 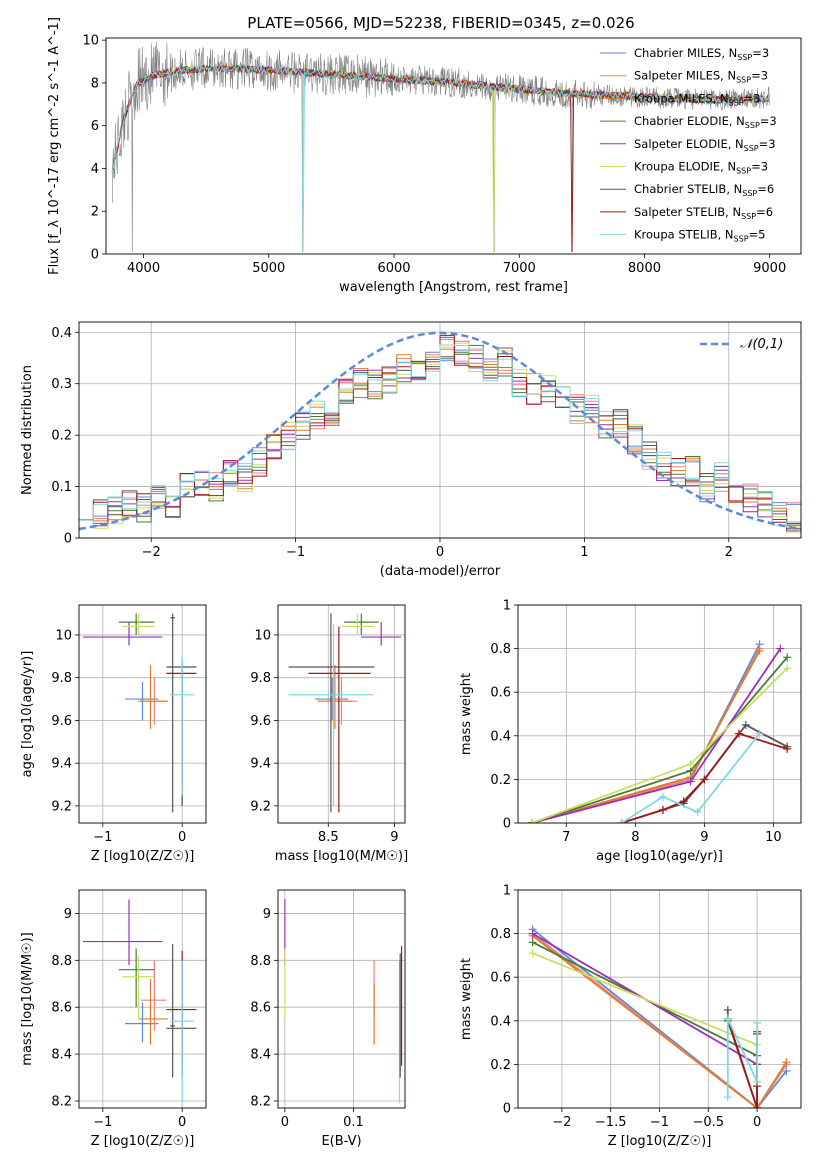 What do you see at coordinates (143, 268) in the screenshot?
I see `x-tick-label: 4000` at bounding box center [143, 268].